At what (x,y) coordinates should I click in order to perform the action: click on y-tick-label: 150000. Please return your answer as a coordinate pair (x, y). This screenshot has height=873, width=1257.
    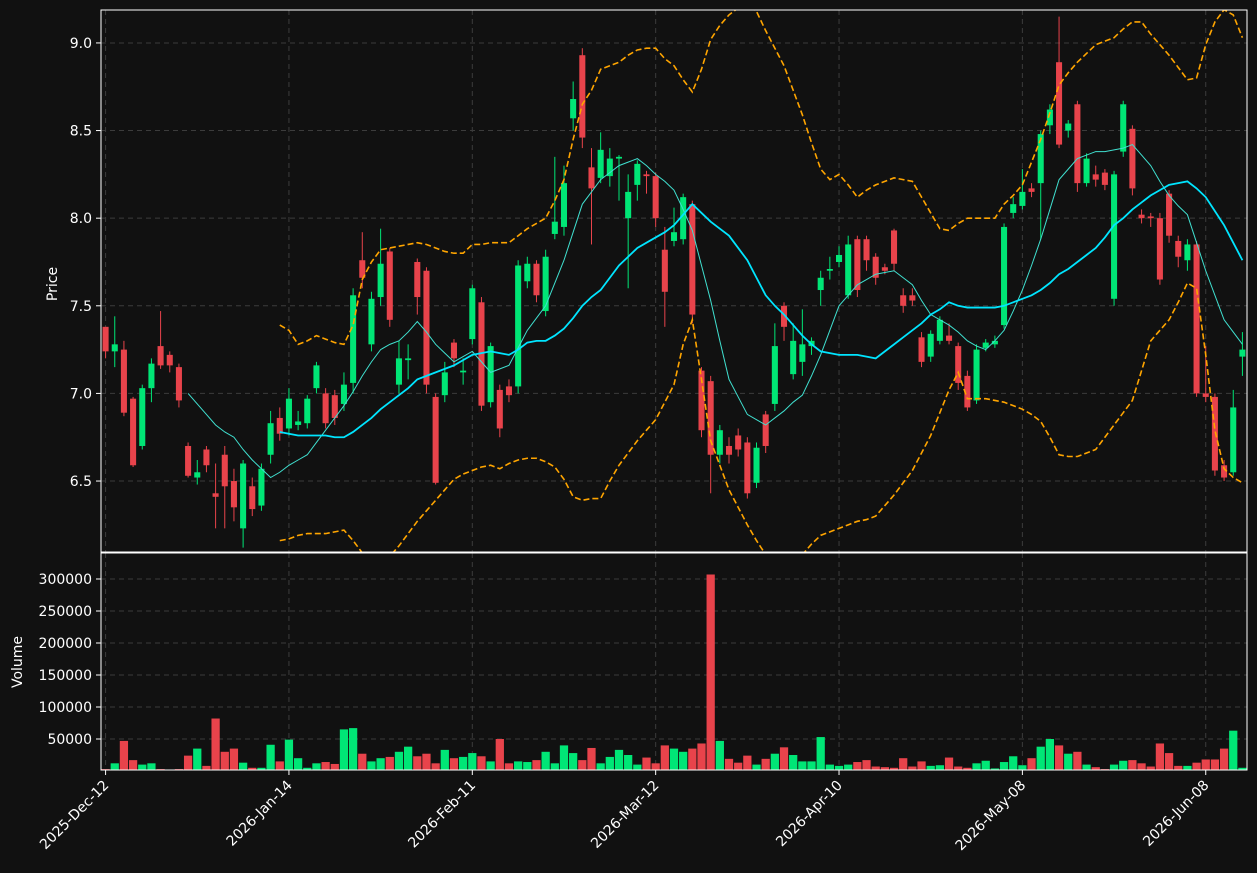
    Looking at the image, I should click on (65, 676).